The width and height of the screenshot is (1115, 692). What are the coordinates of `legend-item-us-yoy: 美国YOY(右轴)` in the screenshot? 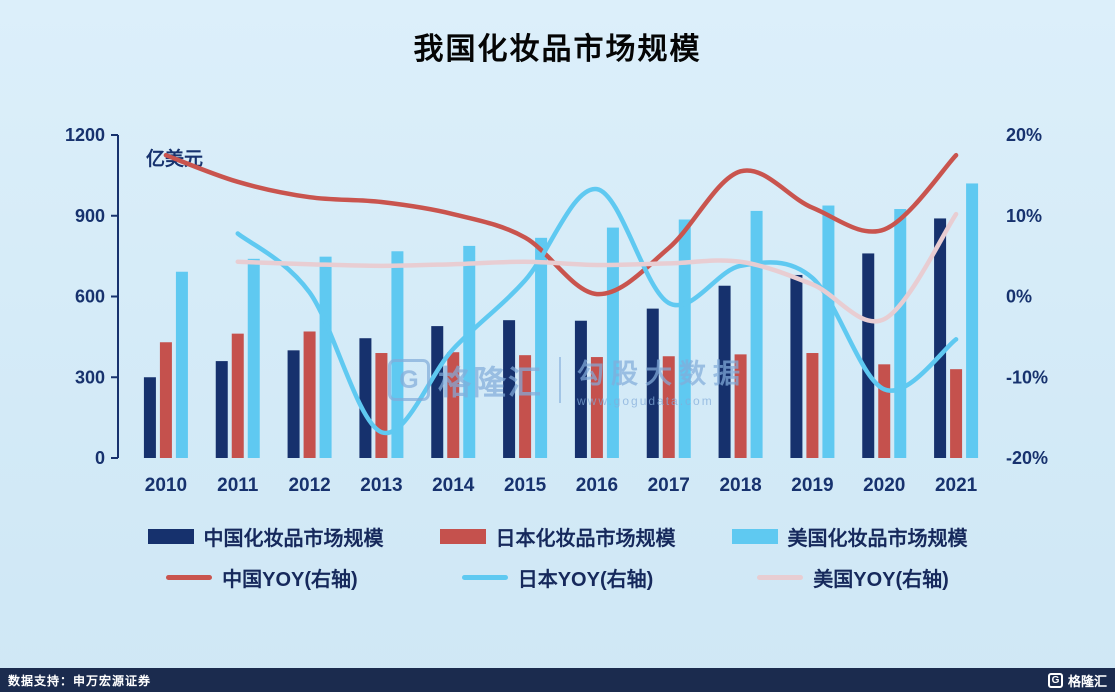 It's located at (853, 577).